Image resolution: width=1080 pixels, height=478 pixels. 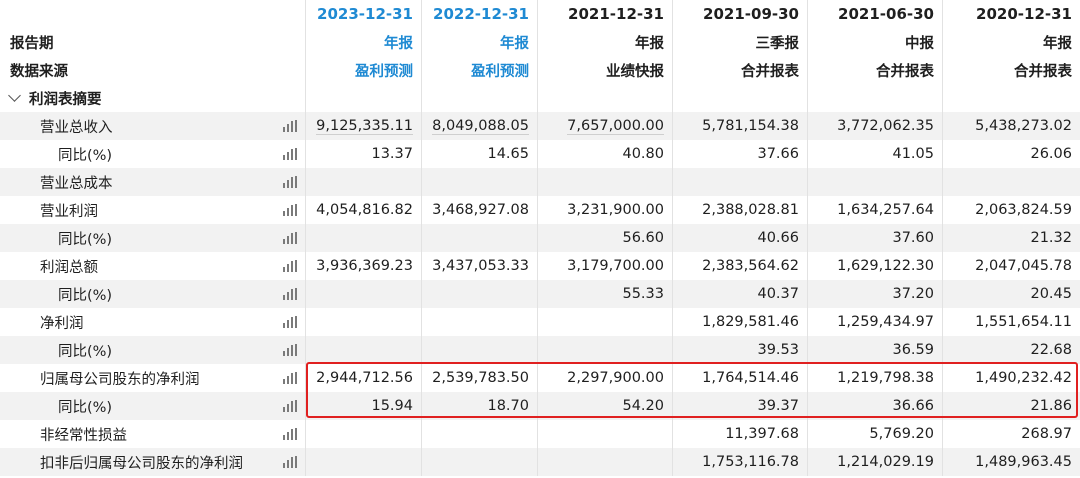 I want to click on table-cell: 1,490,232.42, so click(x=1011, y=378).